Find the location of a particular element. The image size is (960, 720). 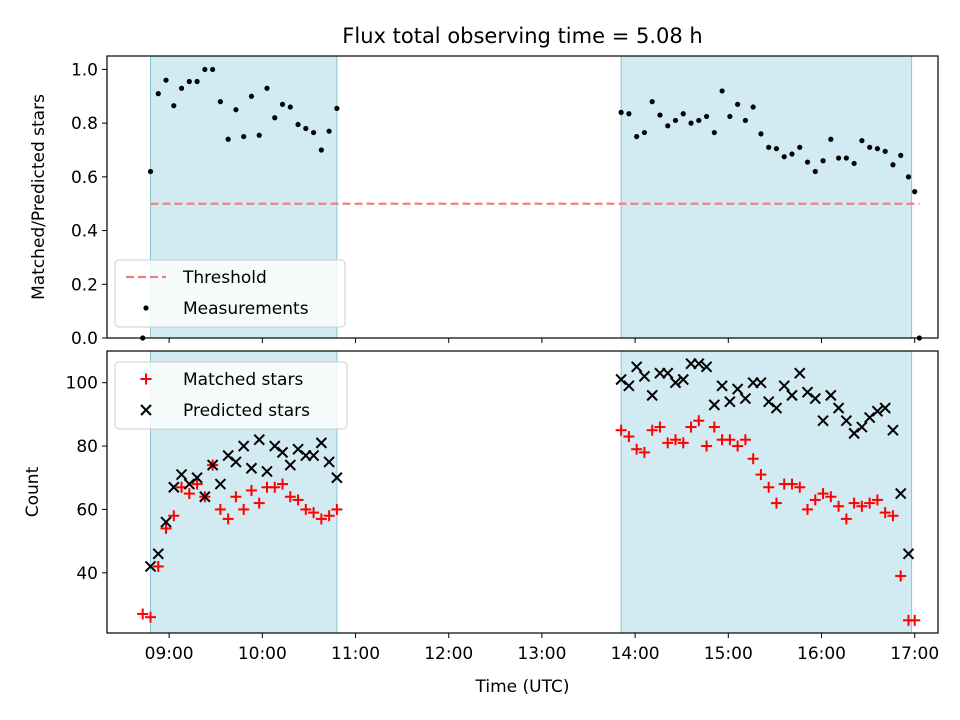

x-tick-label: 11:00 is located at coordinates (355, 654).